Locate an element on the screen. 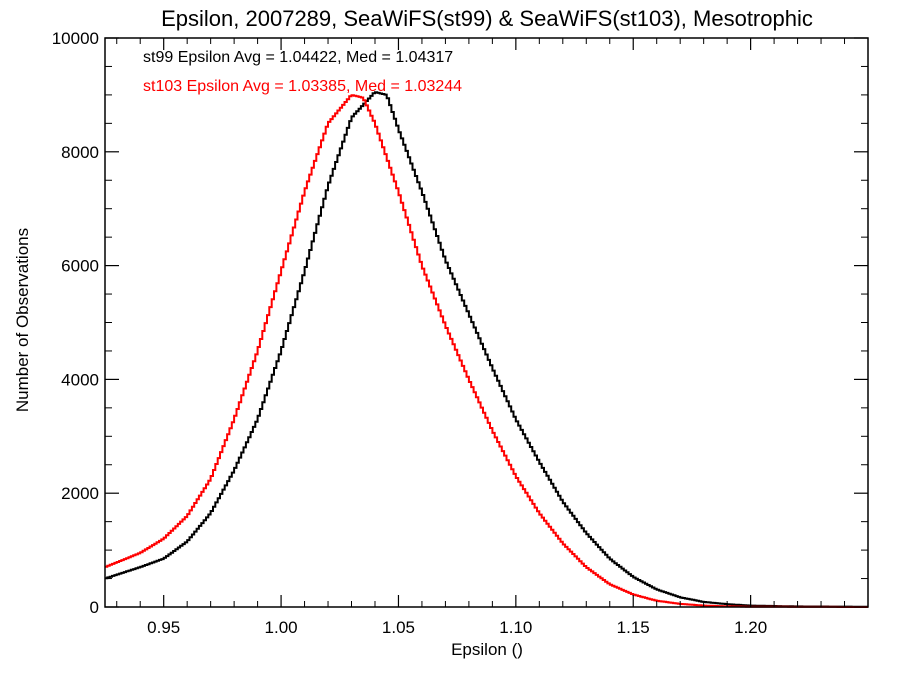 The height and width of the screenshot is (675, 900). x-axis-label: Epsilon () is located at coordinates (487, 649).